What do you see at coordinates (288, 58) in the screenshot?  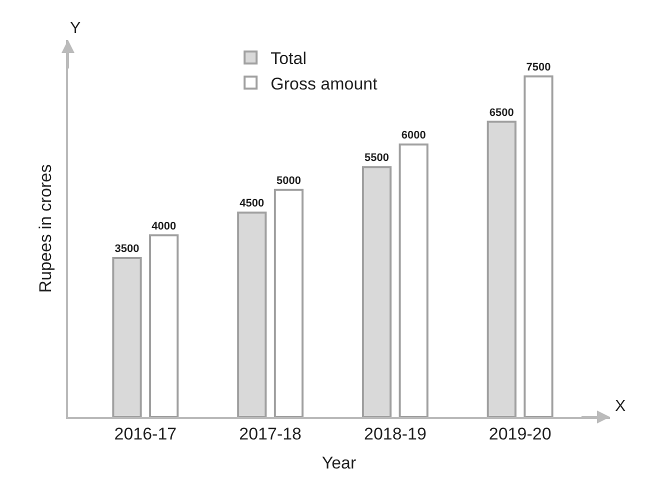 I see `legend-label: Total` at bounding box center [288, 58].